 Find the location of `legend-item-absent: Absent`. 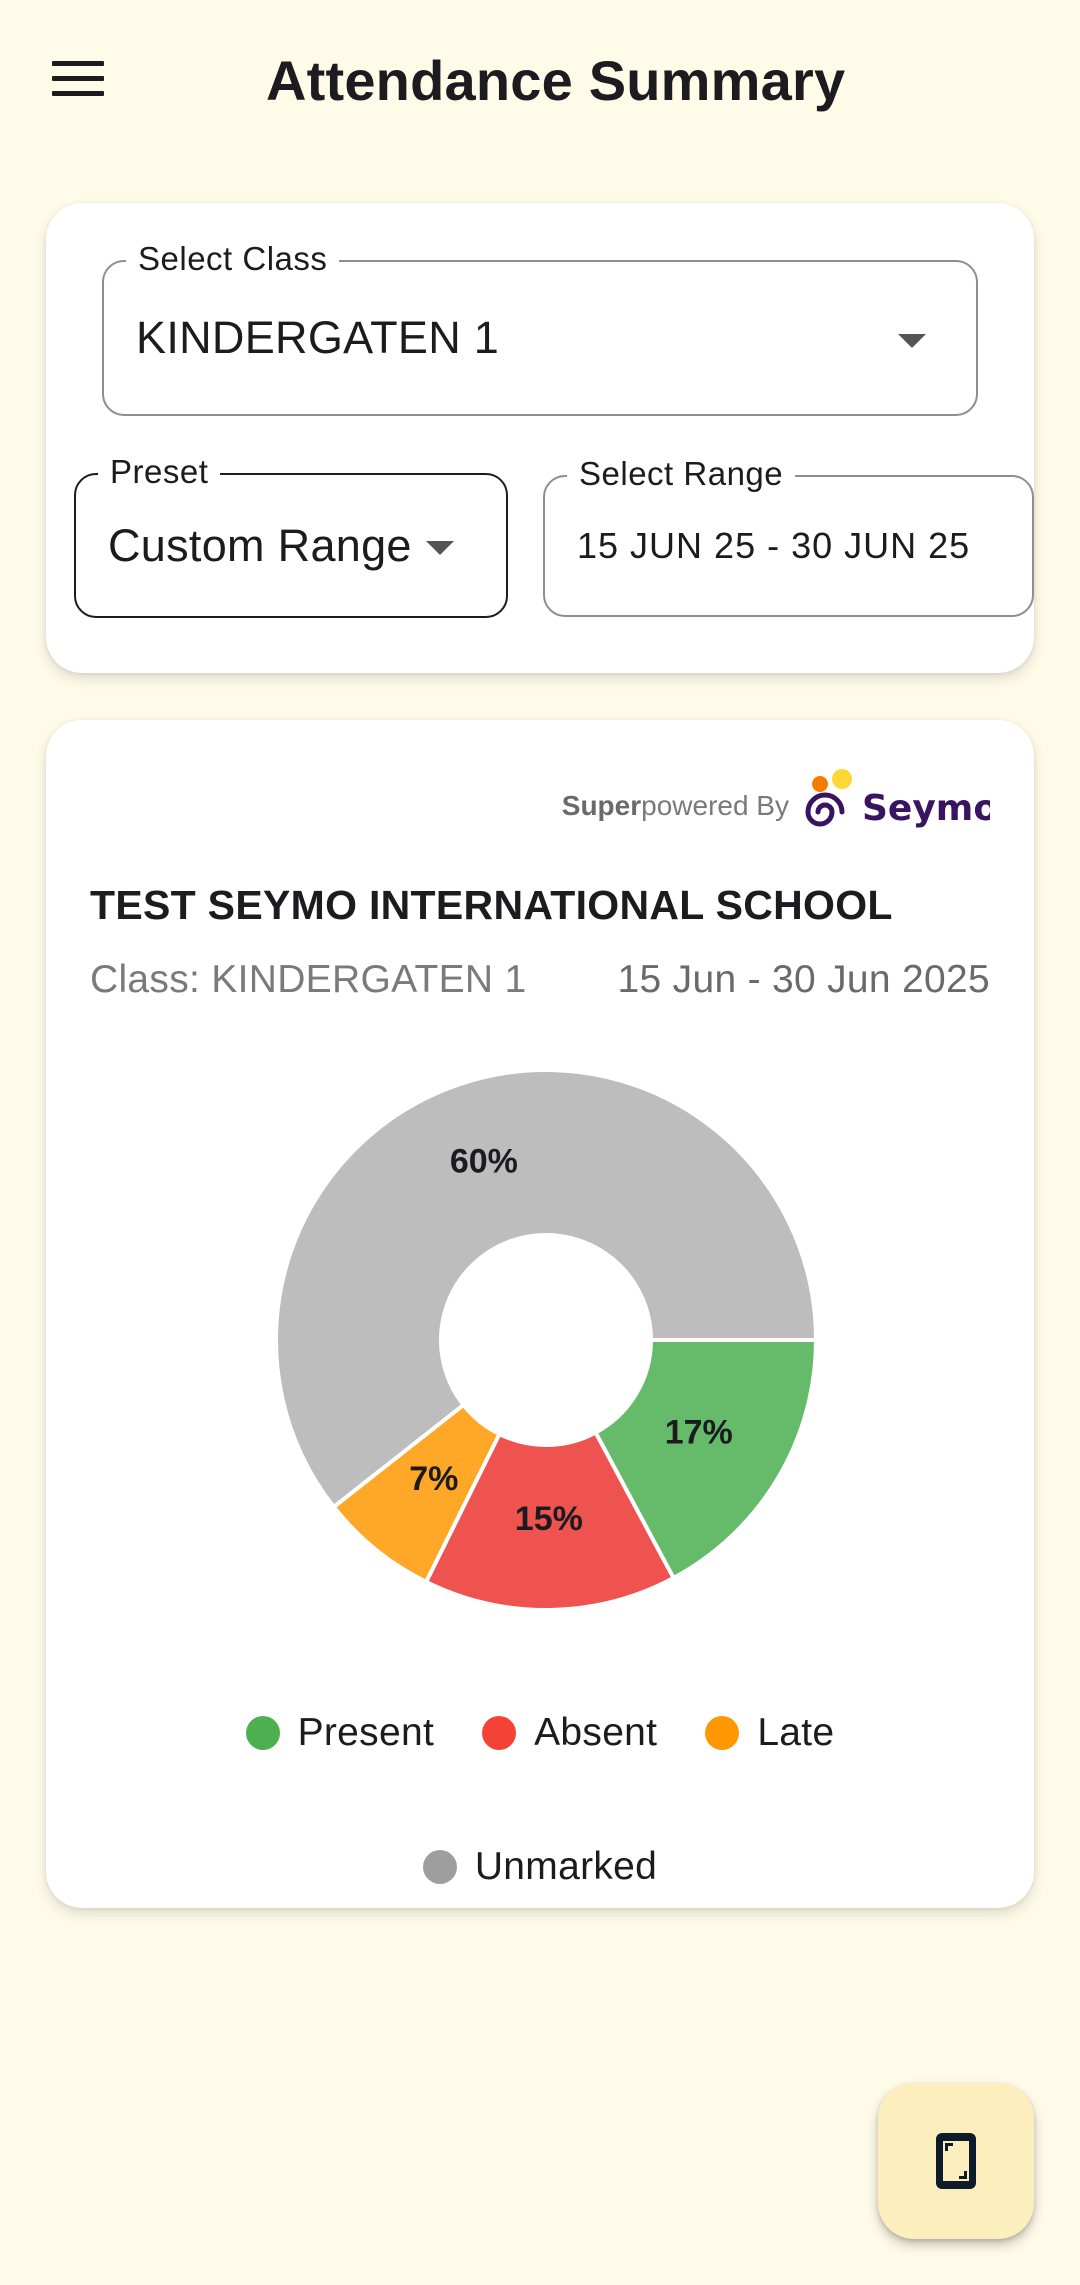

legend-item-absent: Absent is located at coordinates (569, 1733).